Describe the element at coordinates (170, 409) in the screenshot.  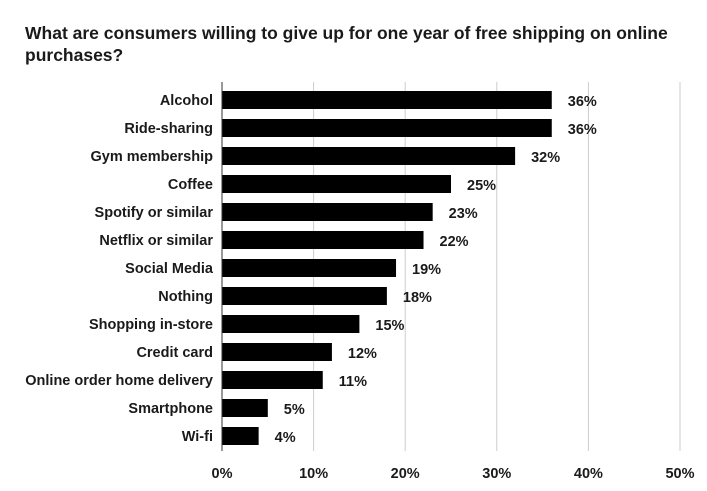
I see `category-label: Smartphone` at that location.